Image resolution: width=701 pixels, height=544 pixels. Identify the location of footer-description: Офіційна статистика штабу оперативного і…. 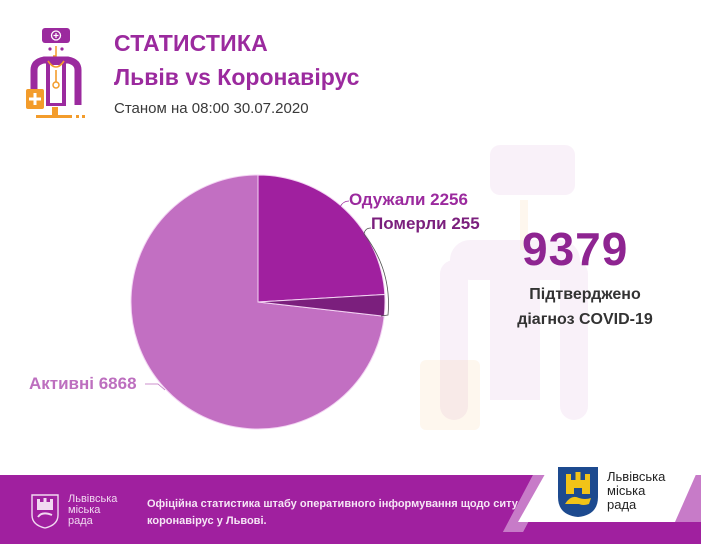
(337, 512).